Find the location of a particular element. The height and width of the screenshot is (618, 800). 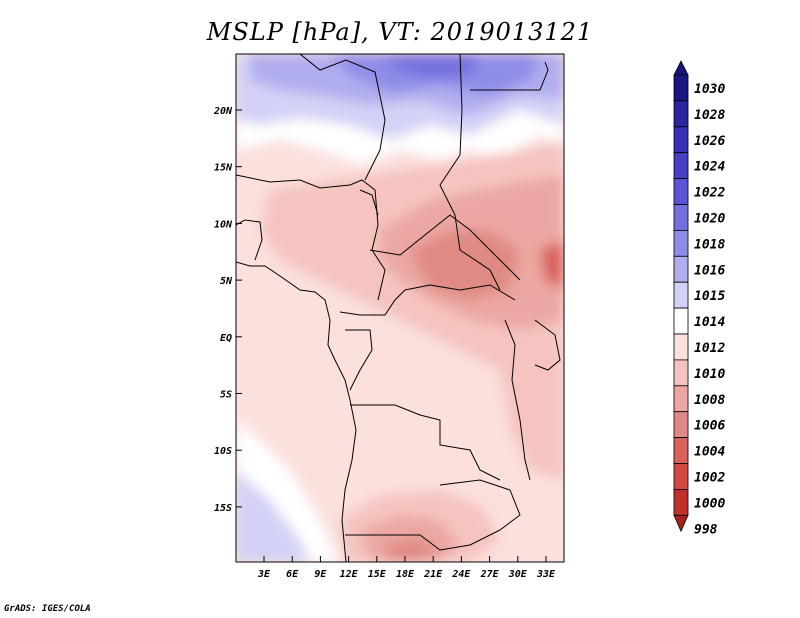

colorbar-level-label: 1004 is located at coordinates (709, 452).